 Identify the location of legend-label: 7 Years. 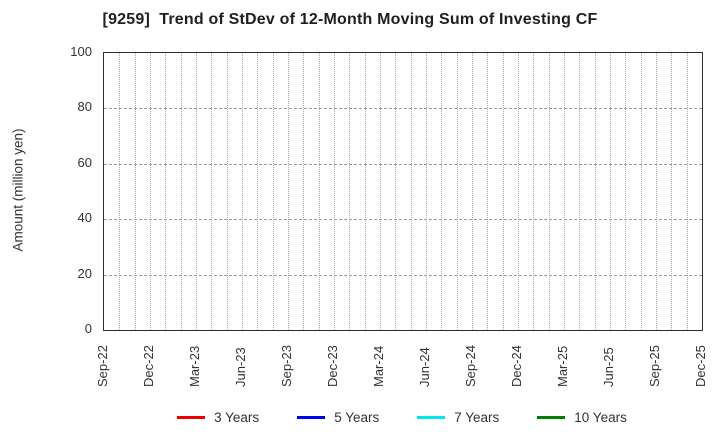
(477, 417).